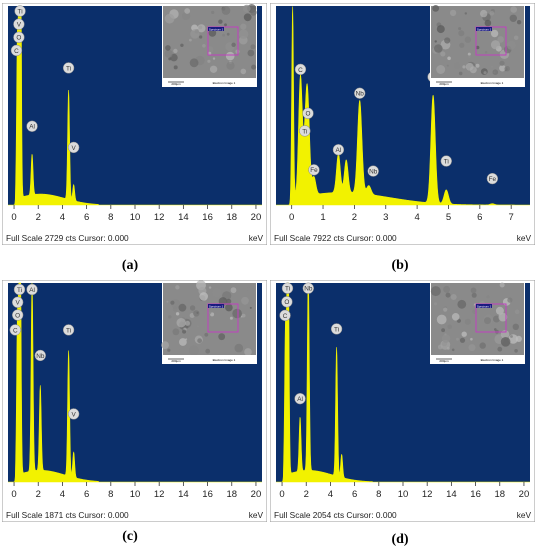 The width and height of the screenshot is (538, 550). What do you see at coordinates (477, 323) in the screenshot?
I see `sem-image-inset: Spectrum 1 200µm Electron Image 1` at bounding box center [477, 323].